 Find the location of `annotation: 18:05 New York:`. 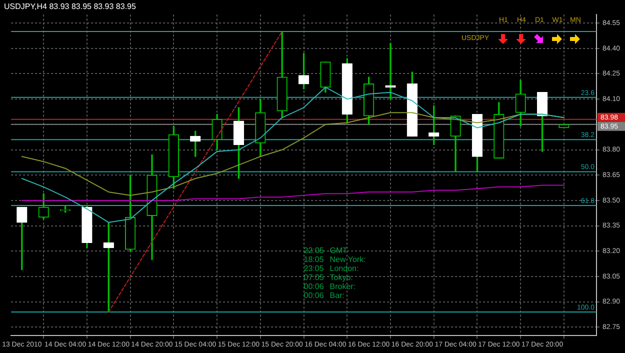

annotation: 18:05 New York: is located at coordinates (335, 259).